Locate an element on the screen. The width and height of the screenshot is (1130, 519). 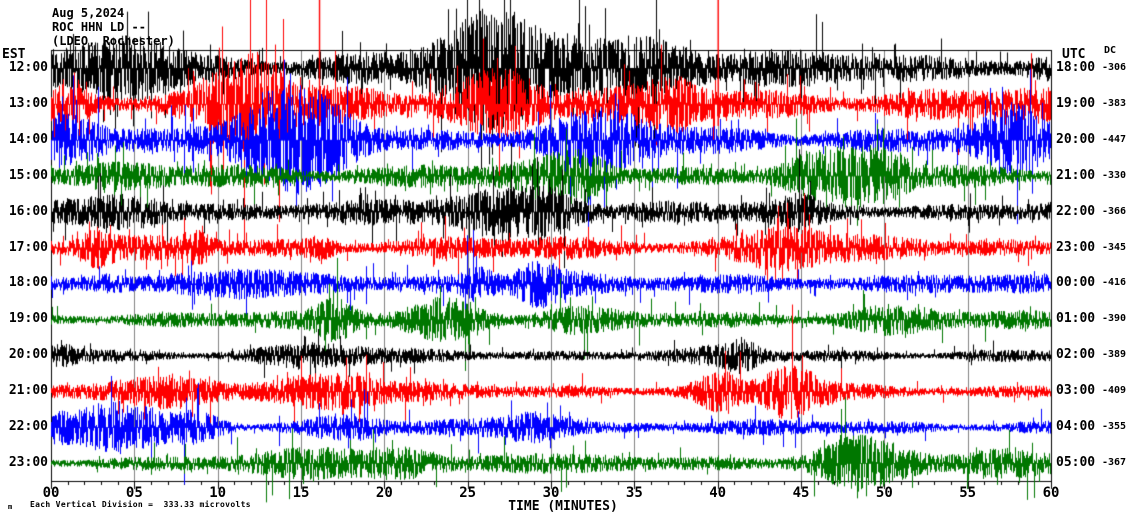
x-tick-label: 15 is located at coordinates (301, 493).